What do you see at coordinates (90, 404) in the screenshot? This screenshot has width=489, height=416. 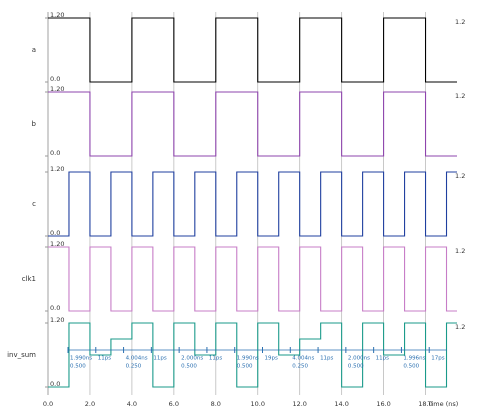 I see `x-tick-label: 2.0` at bounding box center [90, 404].